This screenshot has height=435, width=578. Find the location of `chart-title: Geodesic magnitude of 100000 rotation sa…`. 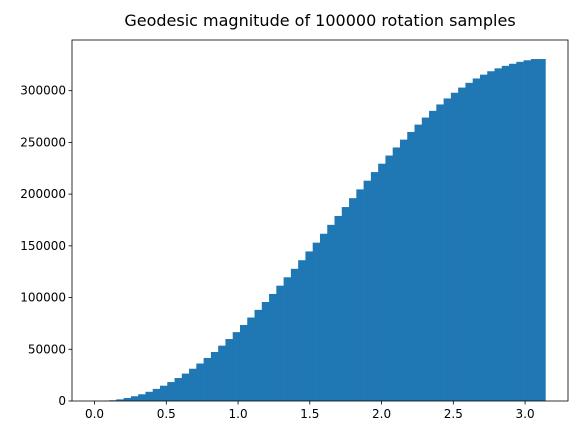

chart-title: Geodesic magnitude of 100000 rotation sa… is located at coordinates (319, 20).